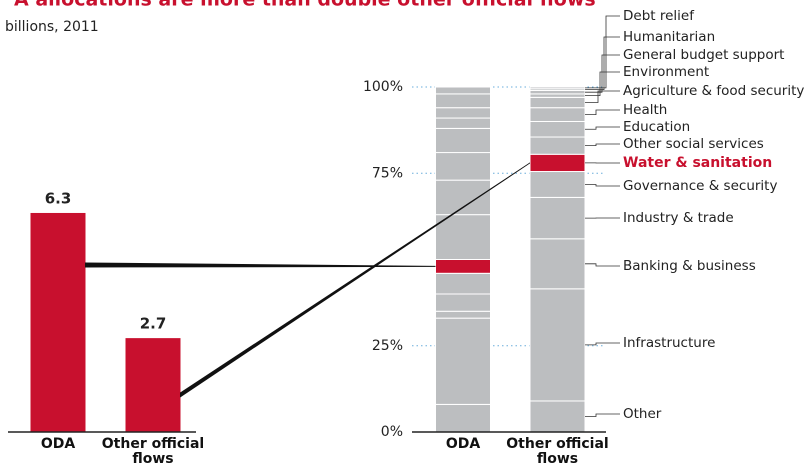 This screenshot has height=475, width=805. What do you see at coordinates (153, 324) in the screenshot?
I see `value-label: 2.7` at bounding box center [153, 324].